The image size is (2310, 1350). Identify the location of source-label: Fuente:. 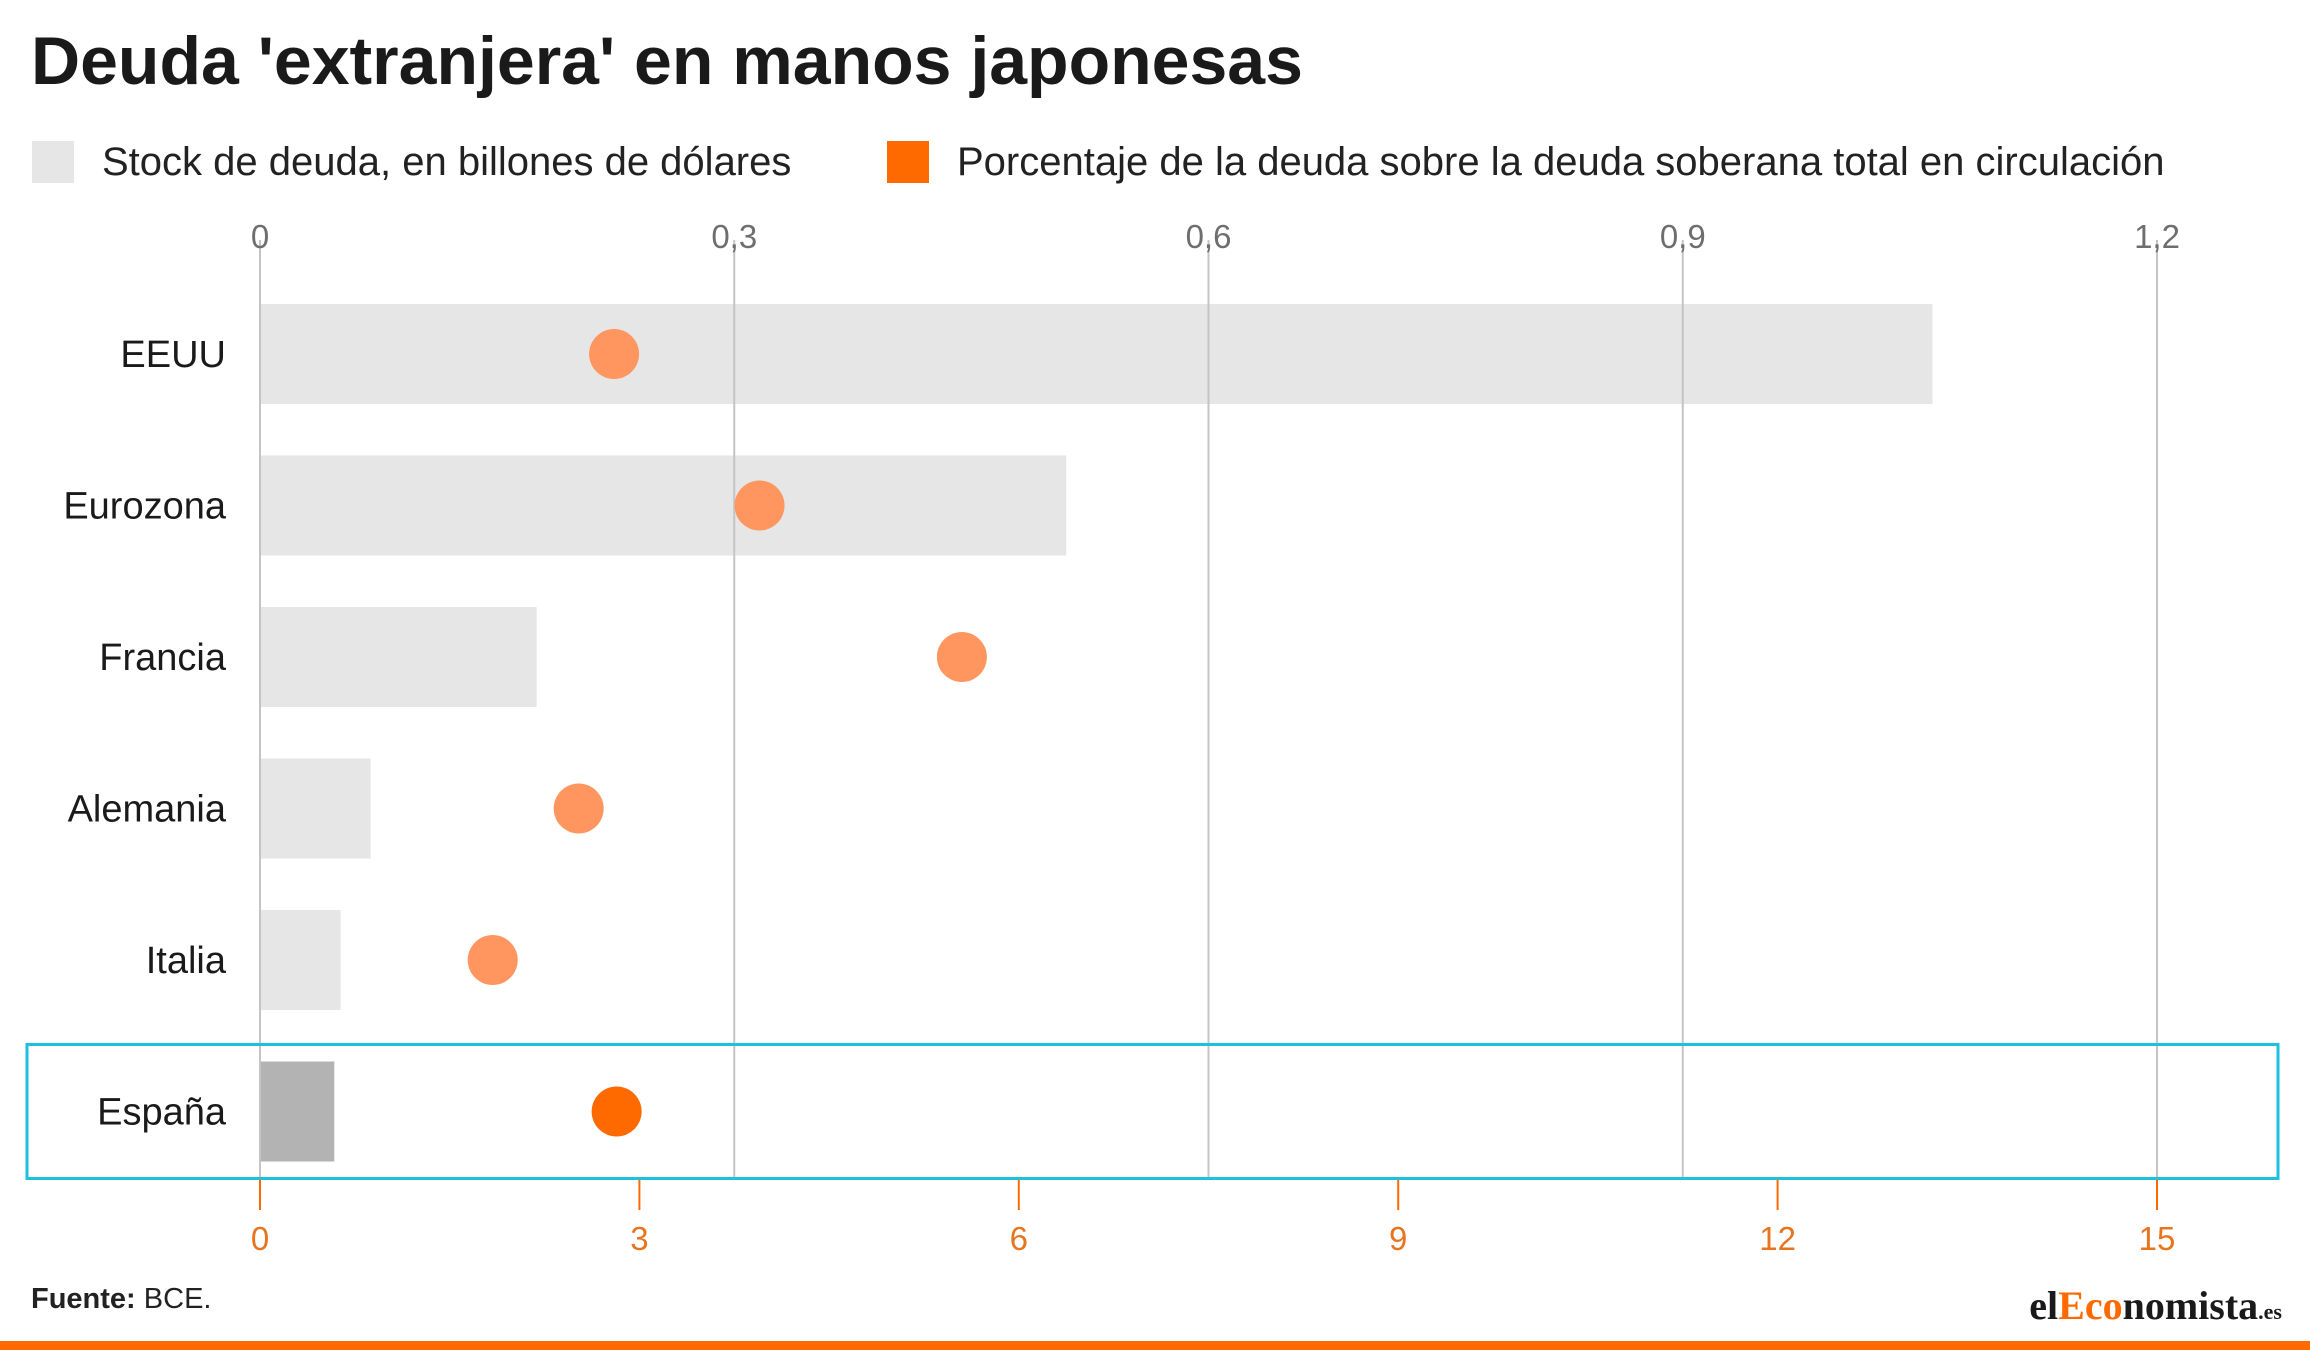
(83, 1299).